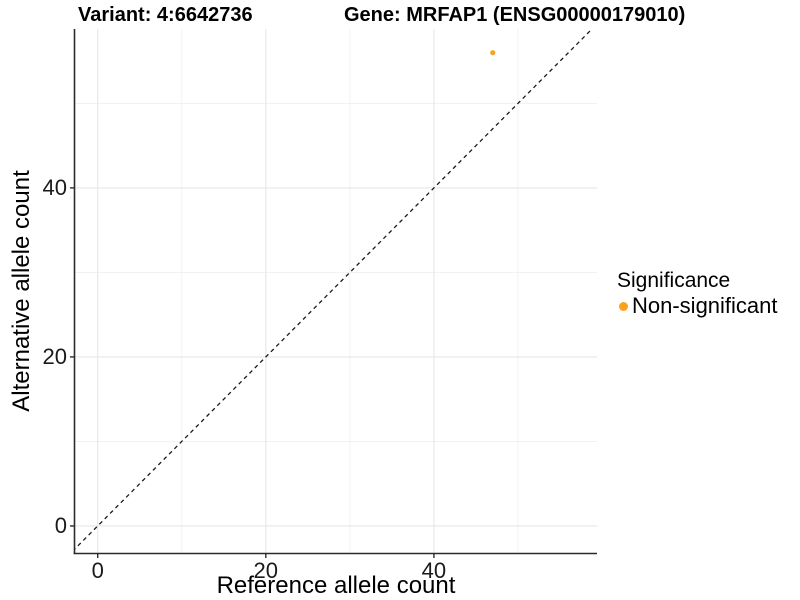 The height and width of the screenshot is (600, 800). Describe the element at coordinates (705, 305) in the screenshot. I see `legend-entry-label: Non-significant` at that location.